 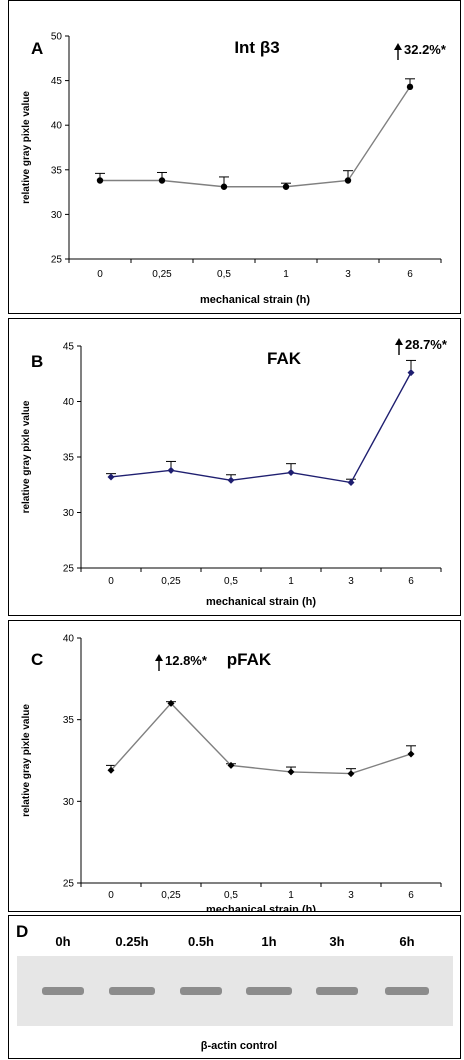 What do you see at coordinates (22, 931) in the screenshot?
I see `panel-letter: D` at bounding box center [22, 931].